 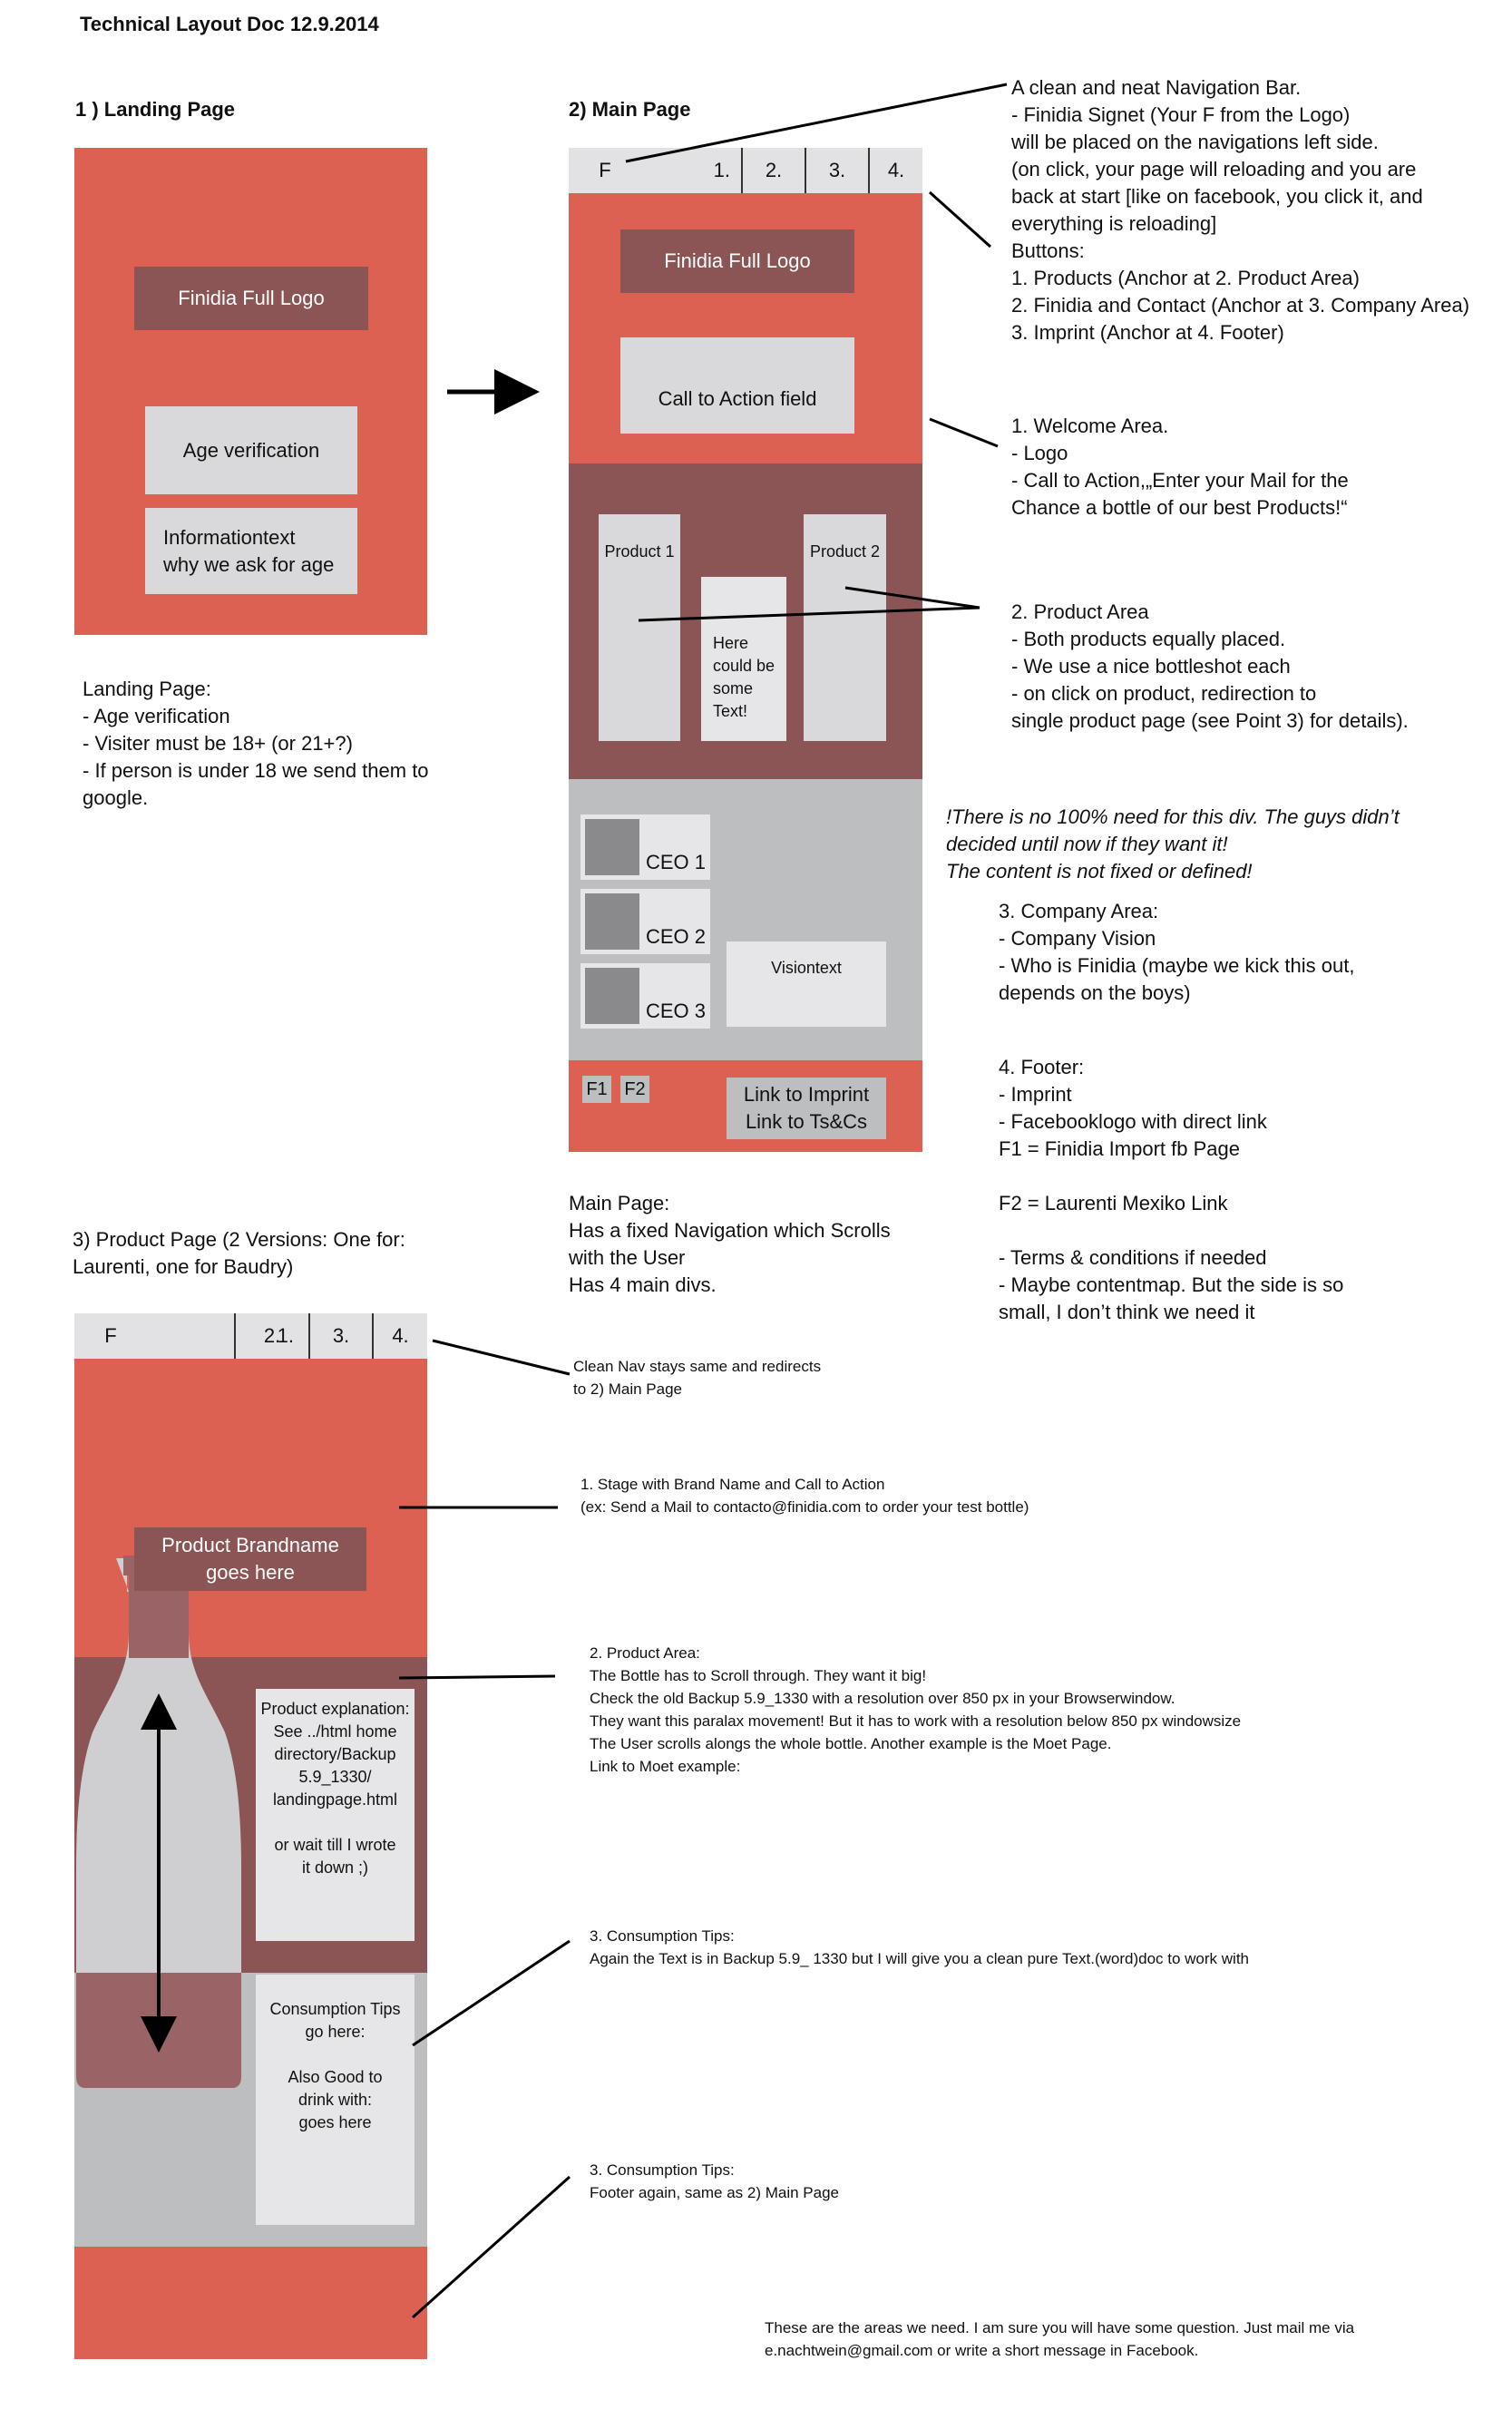 What do you see at coordinates (250, 2303) in the screenshot?
I see `product-footer-area` at bounding box center [250, 2303].